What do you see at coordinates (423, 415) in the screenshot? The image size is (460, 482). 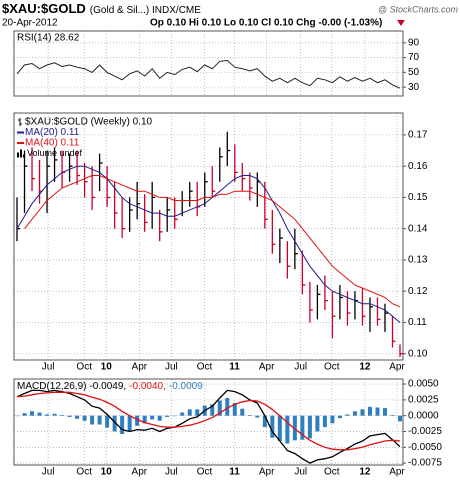 I see `y-tick-label: 0.0000` at bounding box center [423, 415].